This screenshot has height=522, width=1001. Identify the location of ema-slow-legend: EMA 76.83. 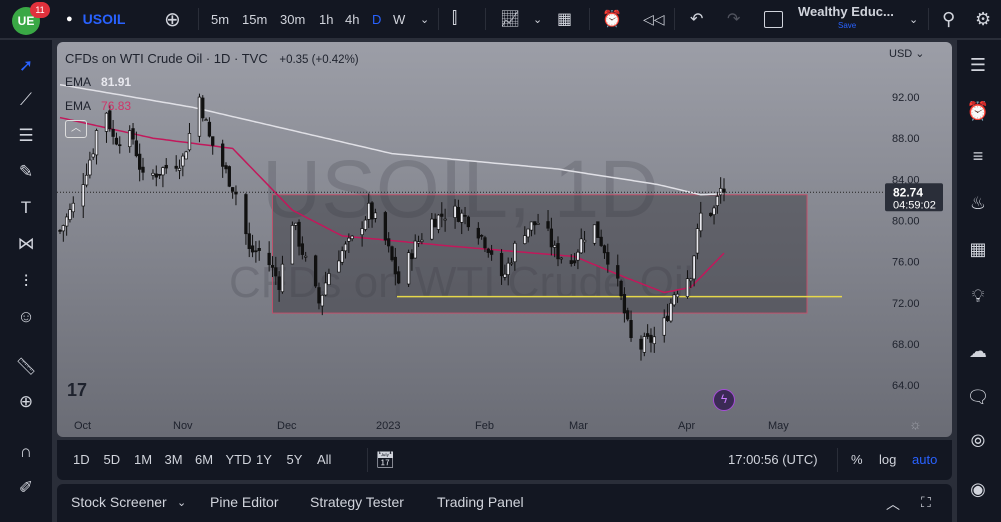
(98, 106).